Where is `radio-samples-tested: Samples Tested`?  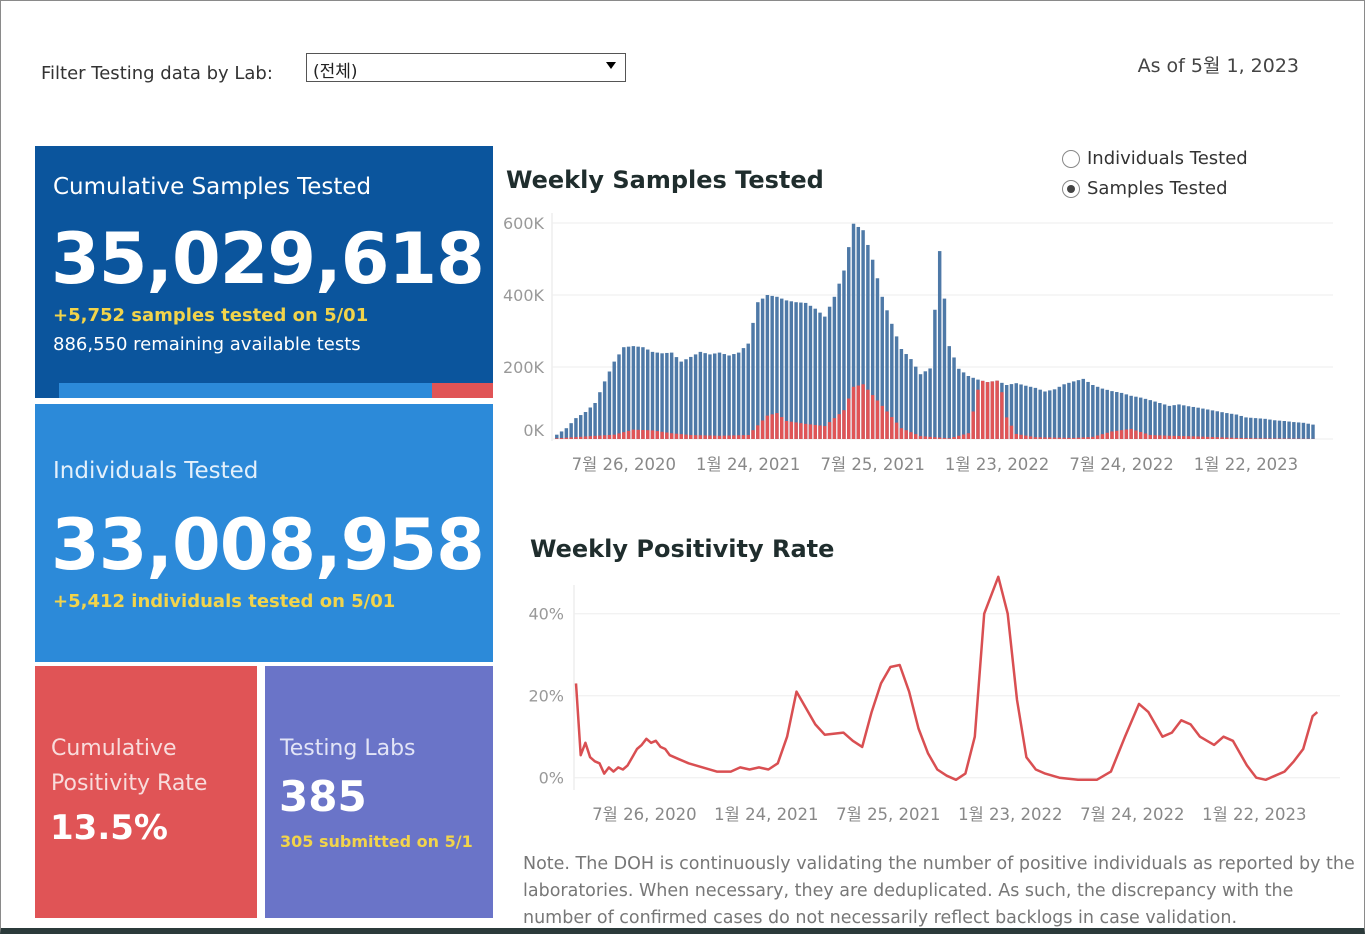 radio-samples-tested: Samples Tested is located at coordinates (1145, 188).